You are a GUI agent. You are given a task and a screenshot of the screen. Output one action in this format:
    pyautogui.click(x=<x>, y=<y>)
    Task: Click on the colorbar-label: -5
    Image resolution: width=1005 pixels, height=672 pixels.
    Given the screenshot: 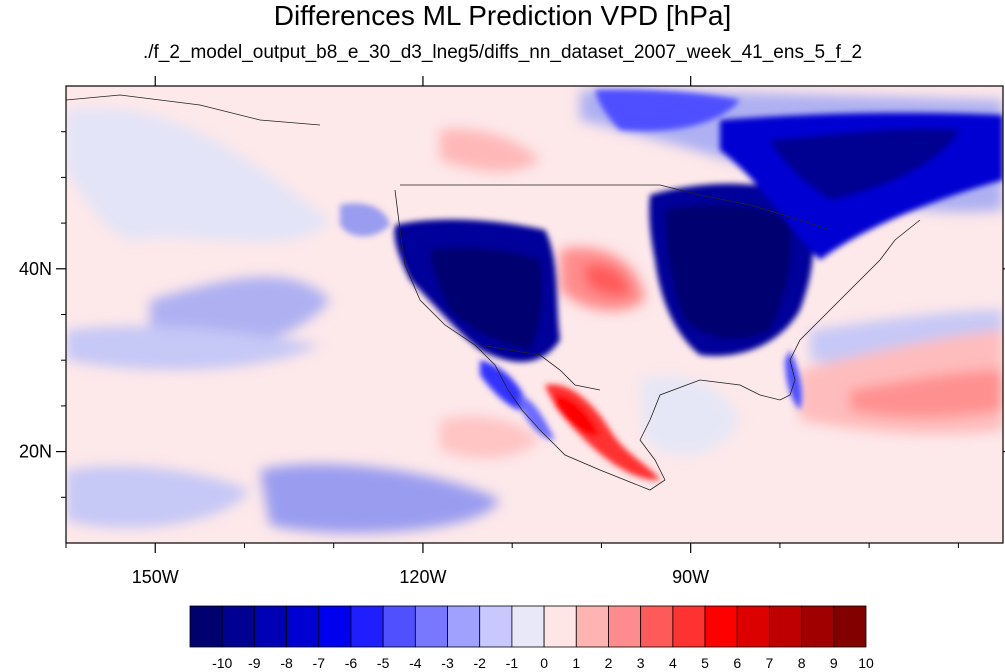 What is the action you would take?
    pyautogui.click(x=383, y=663)
    